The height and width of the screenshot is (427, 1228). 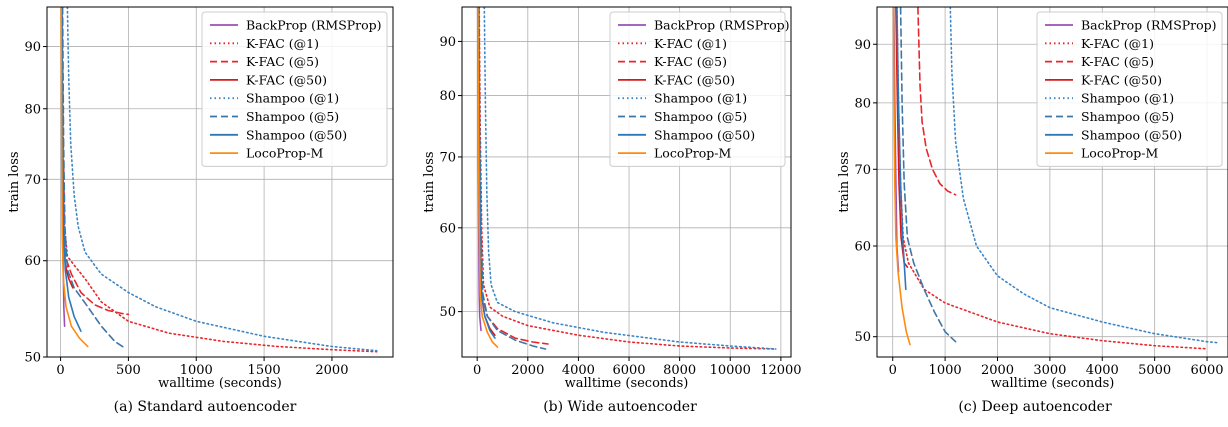 What do you see at coordinates (780, 370) in the screenshot?
I see `x-tick-label: 12000` at bounding box center [780, 370].